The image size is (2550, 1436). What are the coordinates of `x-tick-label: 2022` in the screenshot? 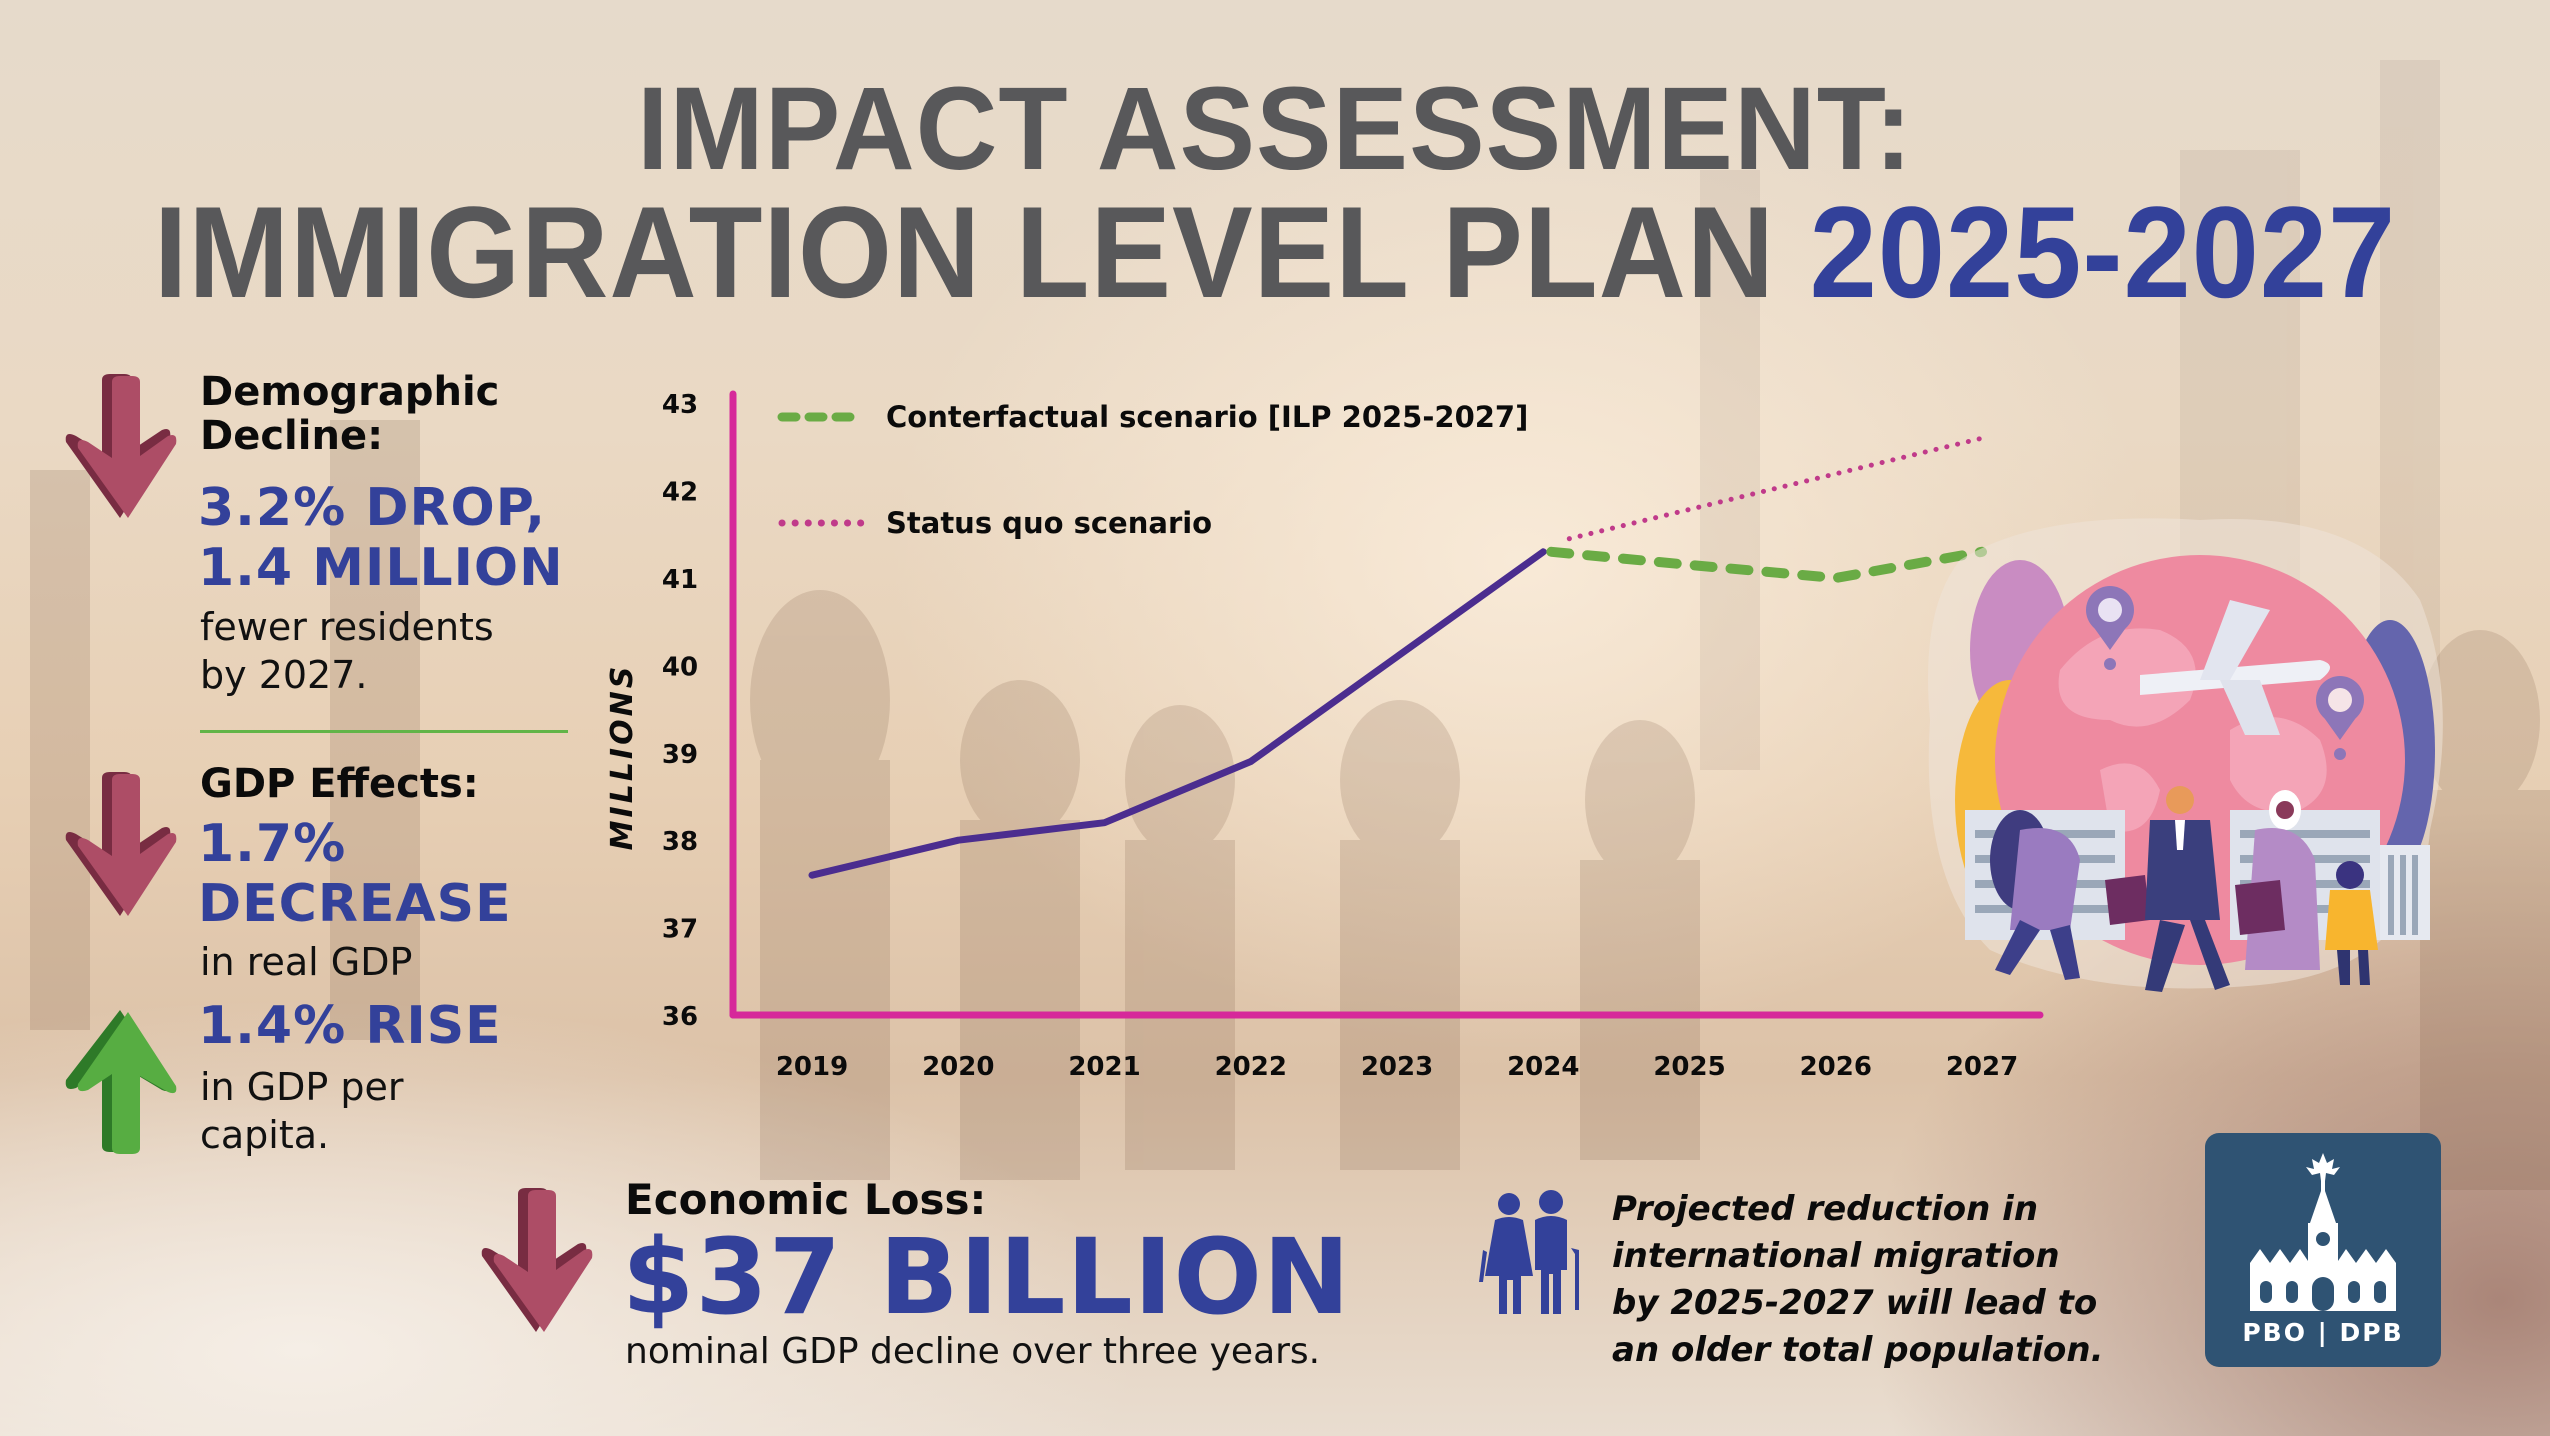 It's located at (1251, 1067).